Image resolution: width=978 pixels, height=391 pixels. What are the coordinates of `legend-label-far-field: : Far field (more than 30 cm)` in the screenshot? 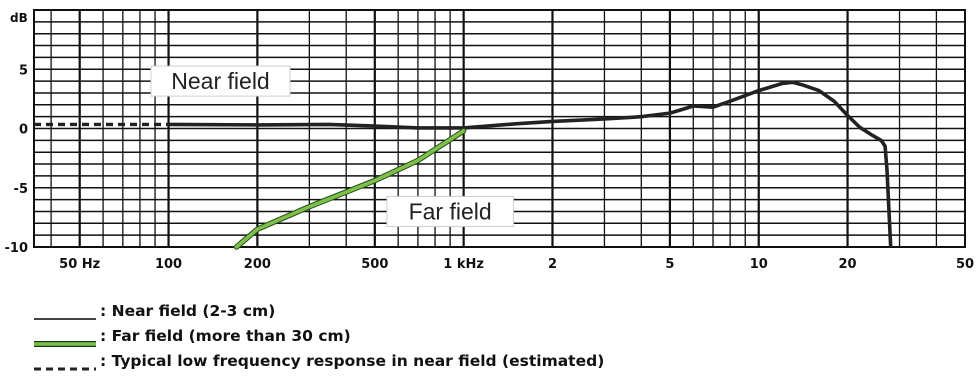 It's located at (225, 336).